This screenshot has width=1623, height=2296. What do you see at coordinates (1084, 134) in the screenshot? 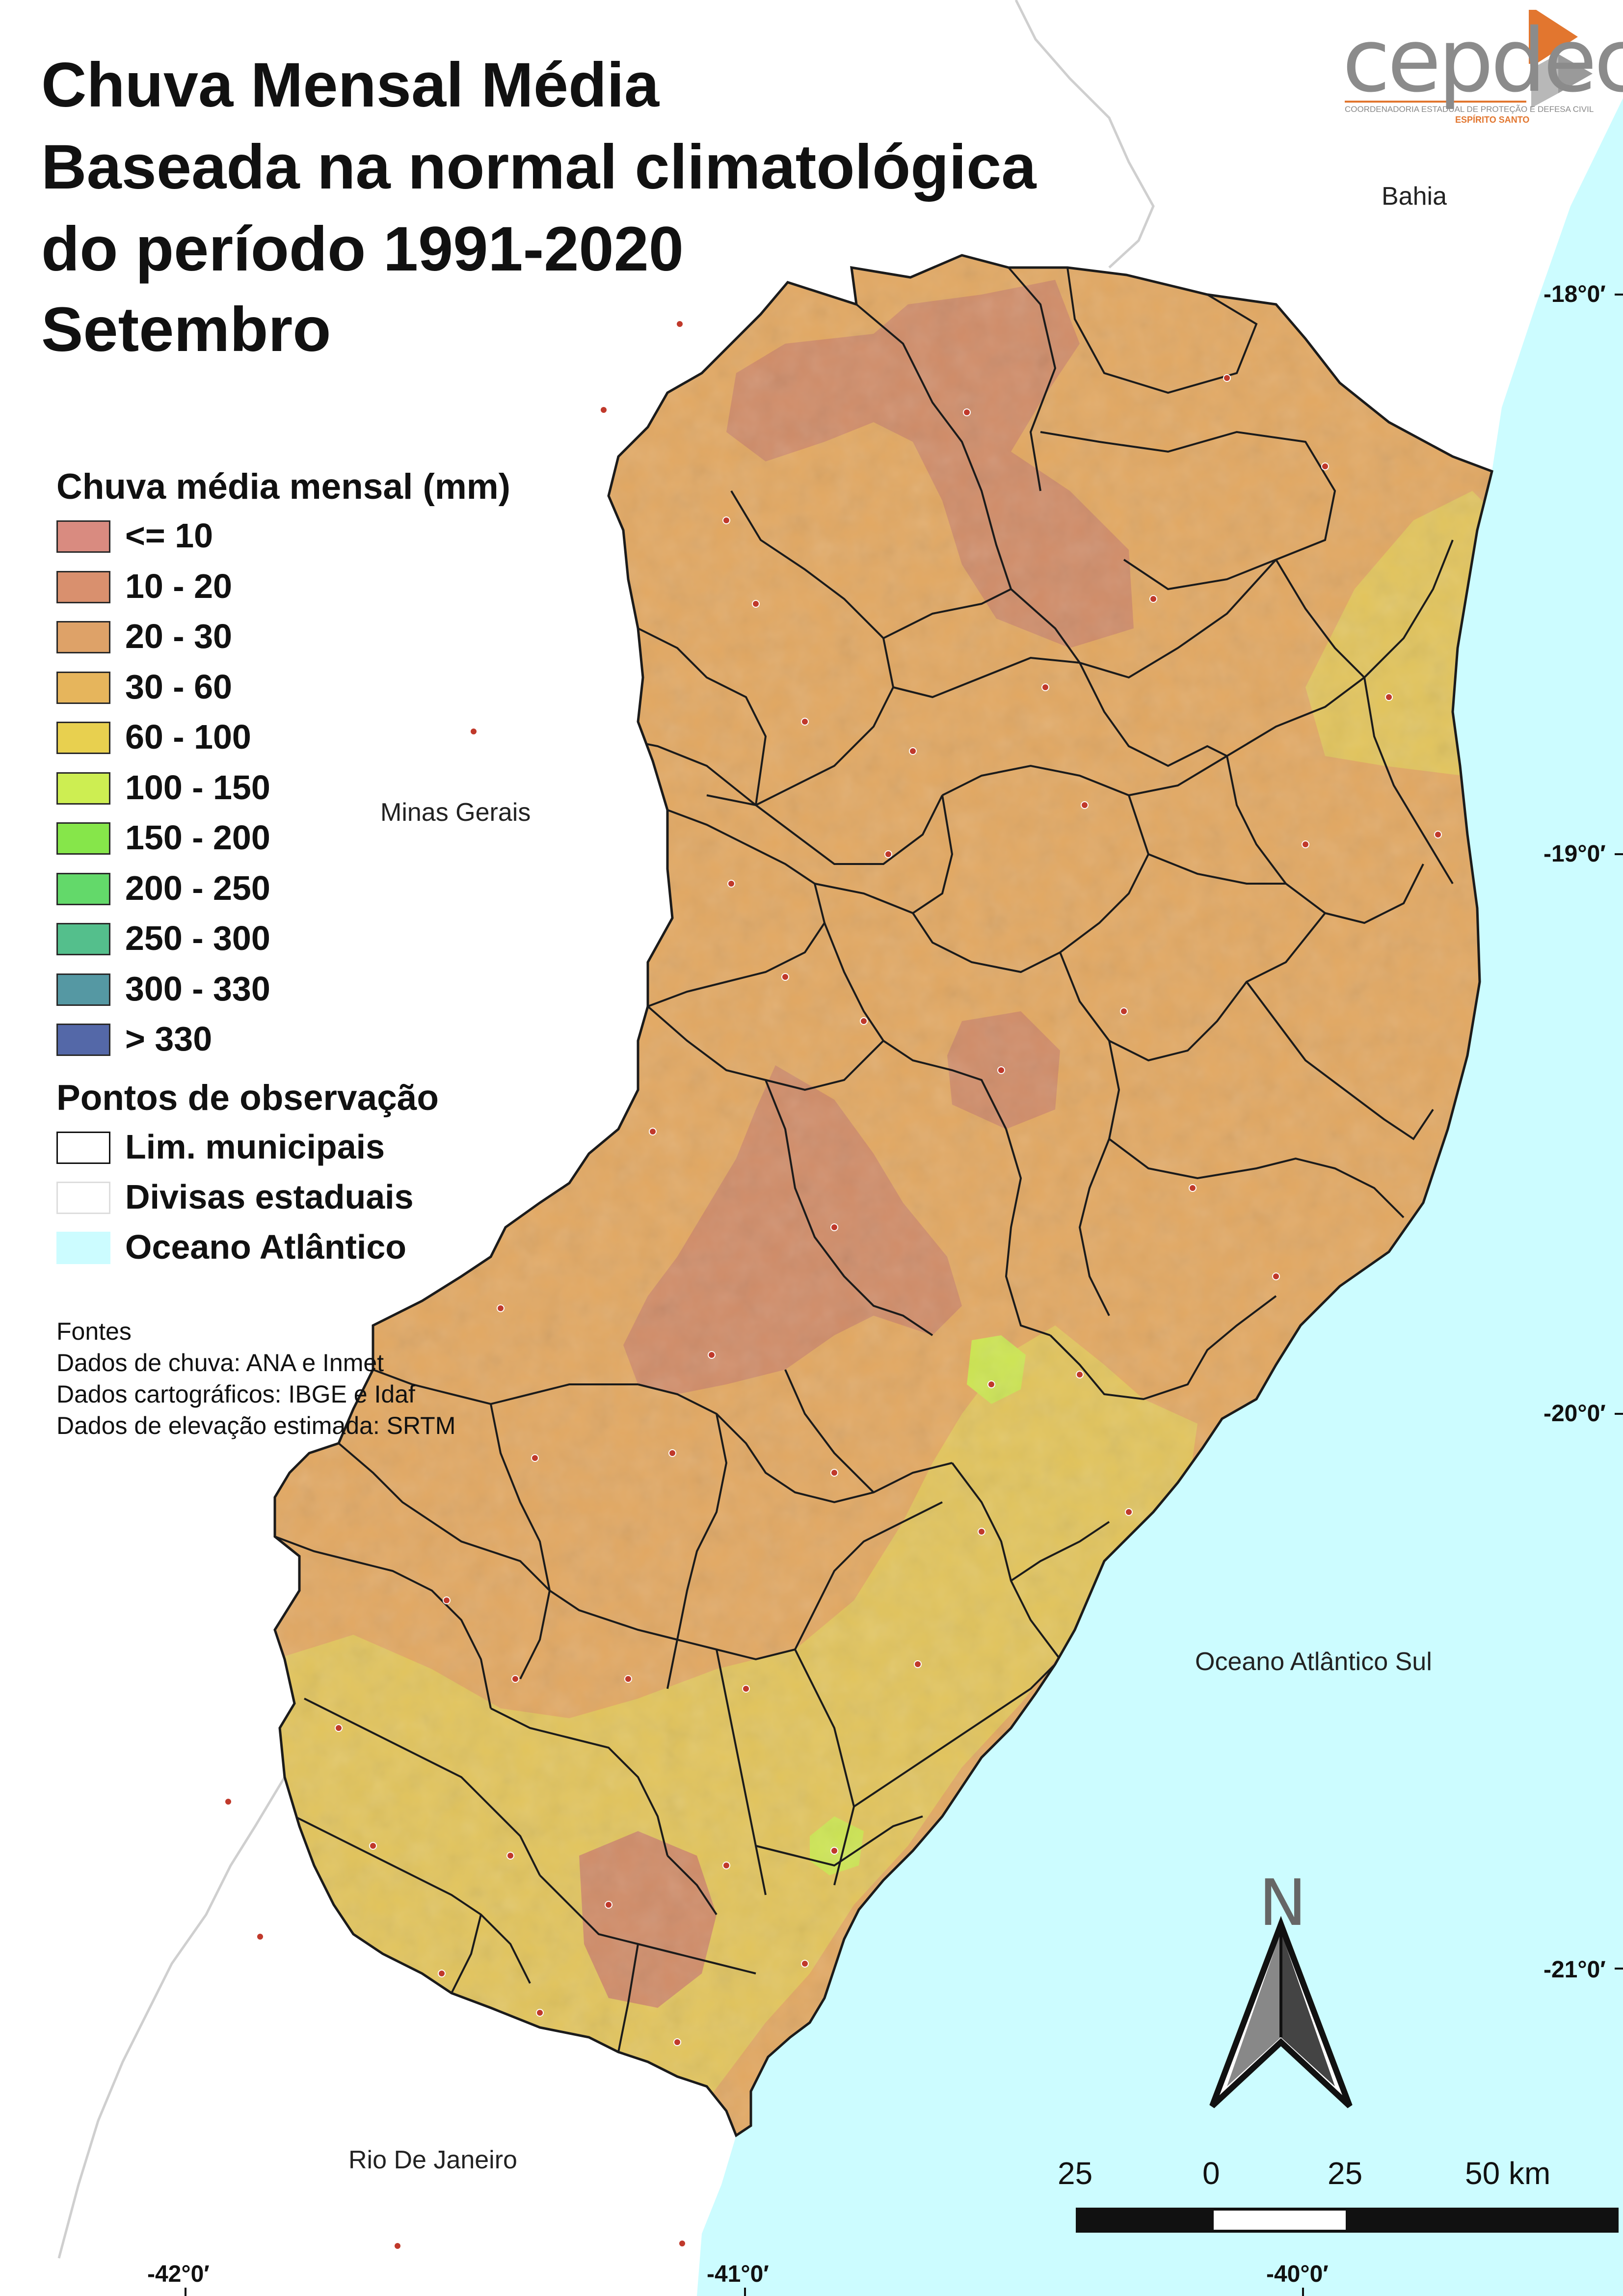
I see `state-border-bahia-minas` at bounding box center [1084, 134].